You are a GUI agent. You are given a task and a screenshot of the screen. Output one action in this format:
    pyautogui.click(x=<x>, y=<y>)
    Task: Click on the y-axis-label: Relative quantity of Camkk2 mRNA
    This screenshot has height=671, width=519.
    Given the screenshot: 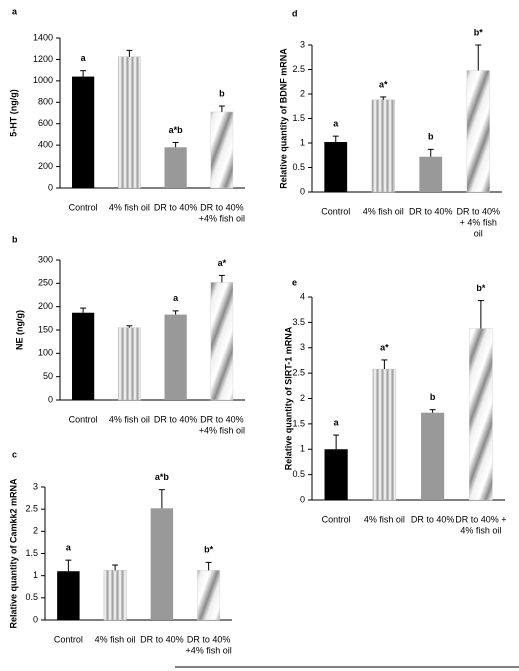 What is the action you would take?
    pyautogui.click(x=13, y=553)
    